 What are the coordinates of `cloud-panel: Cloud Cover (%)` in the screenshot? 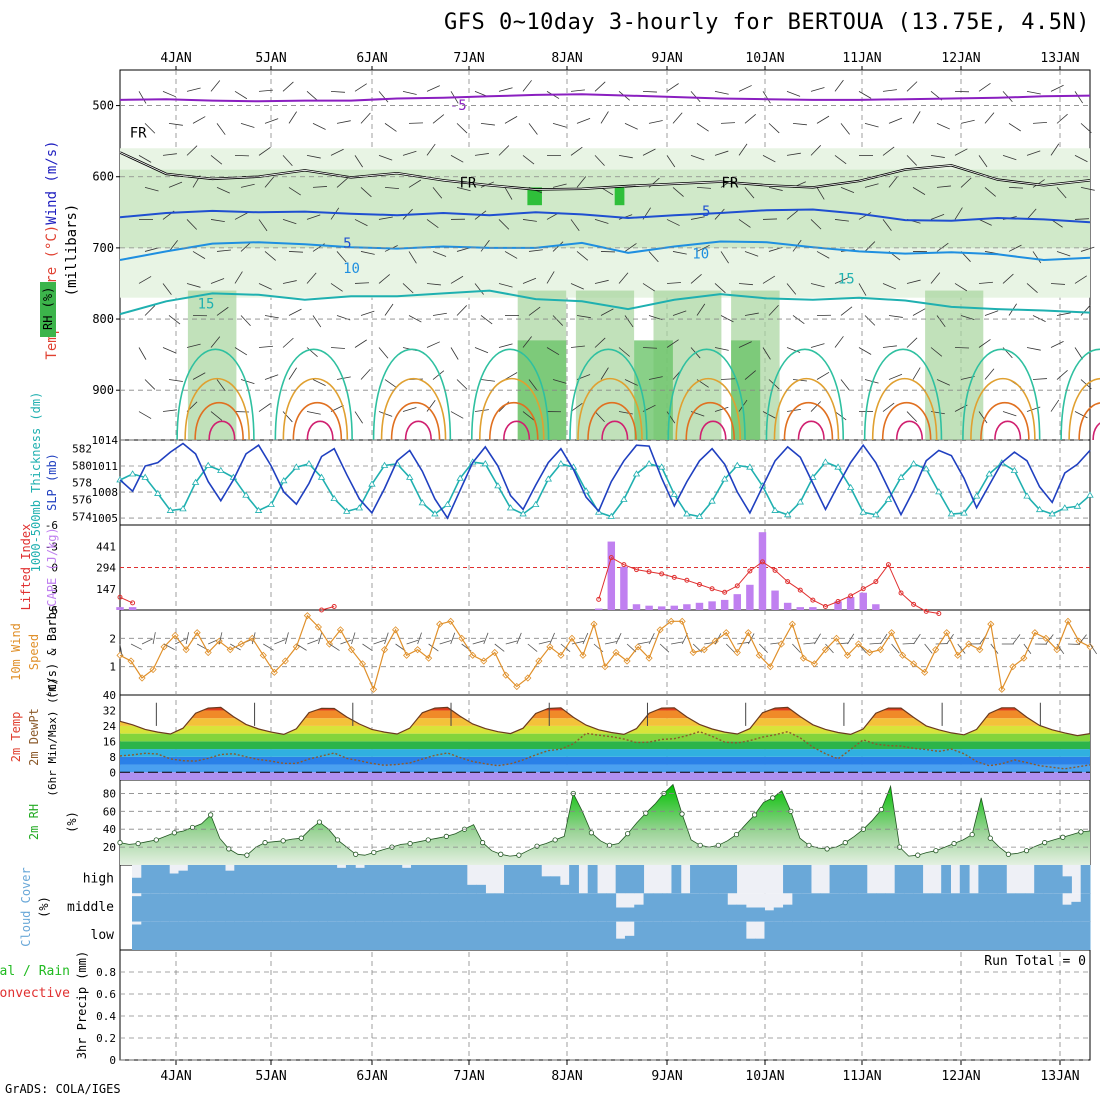 It's located at (555, 907).